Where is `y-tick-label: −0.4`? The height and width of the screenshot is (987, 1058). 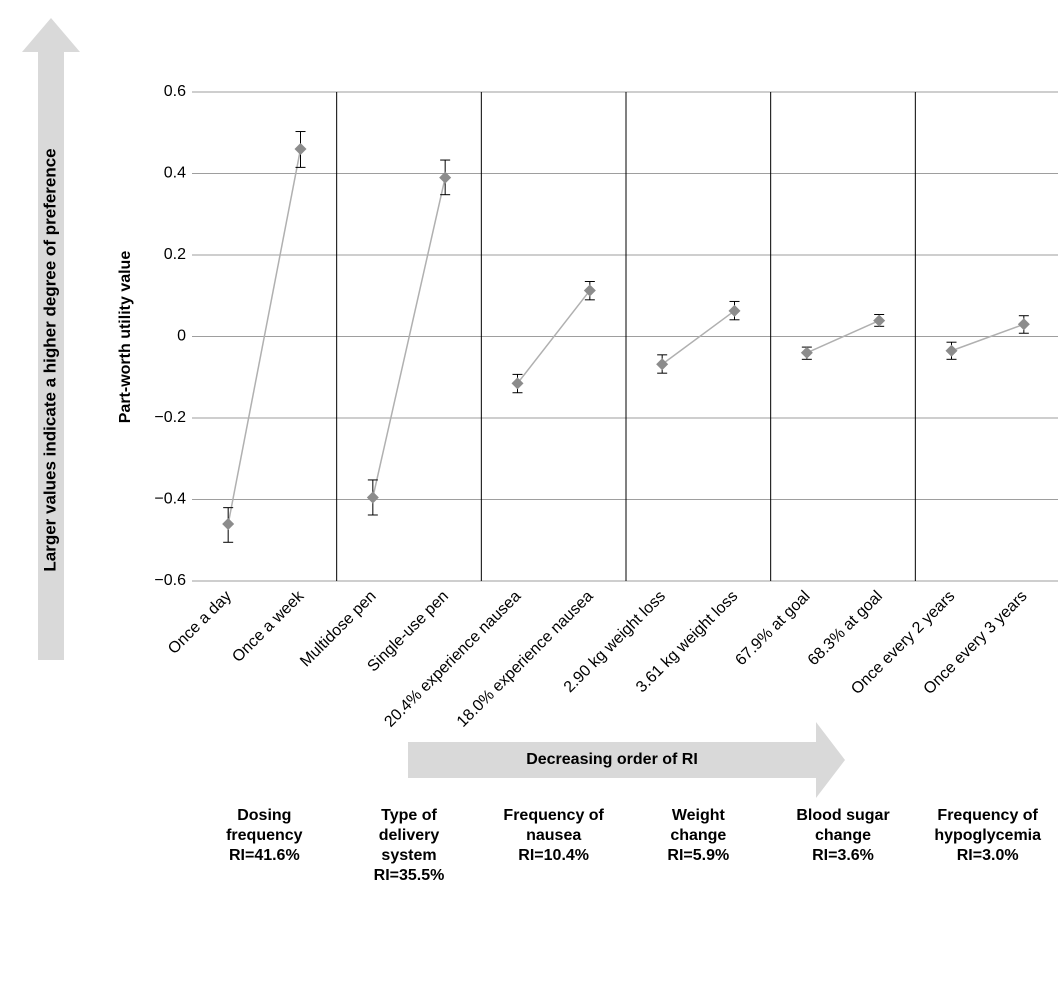
y-tick-label: −0.4 is located at coordinates (170, 499).